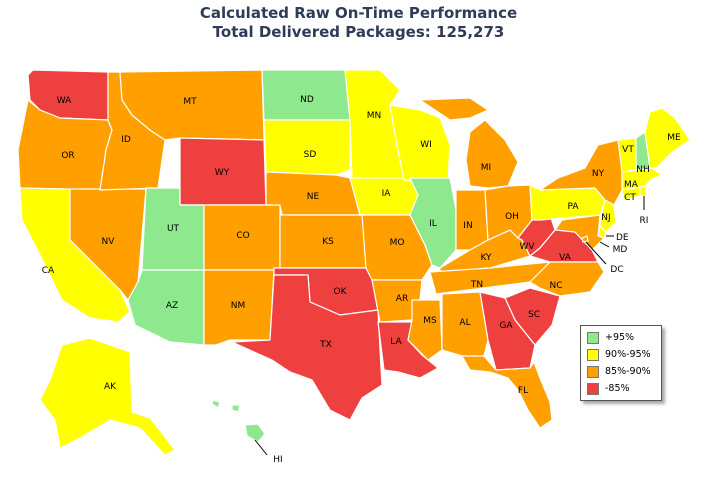  I want to click on legend-item: -85%, so click(624, 388).